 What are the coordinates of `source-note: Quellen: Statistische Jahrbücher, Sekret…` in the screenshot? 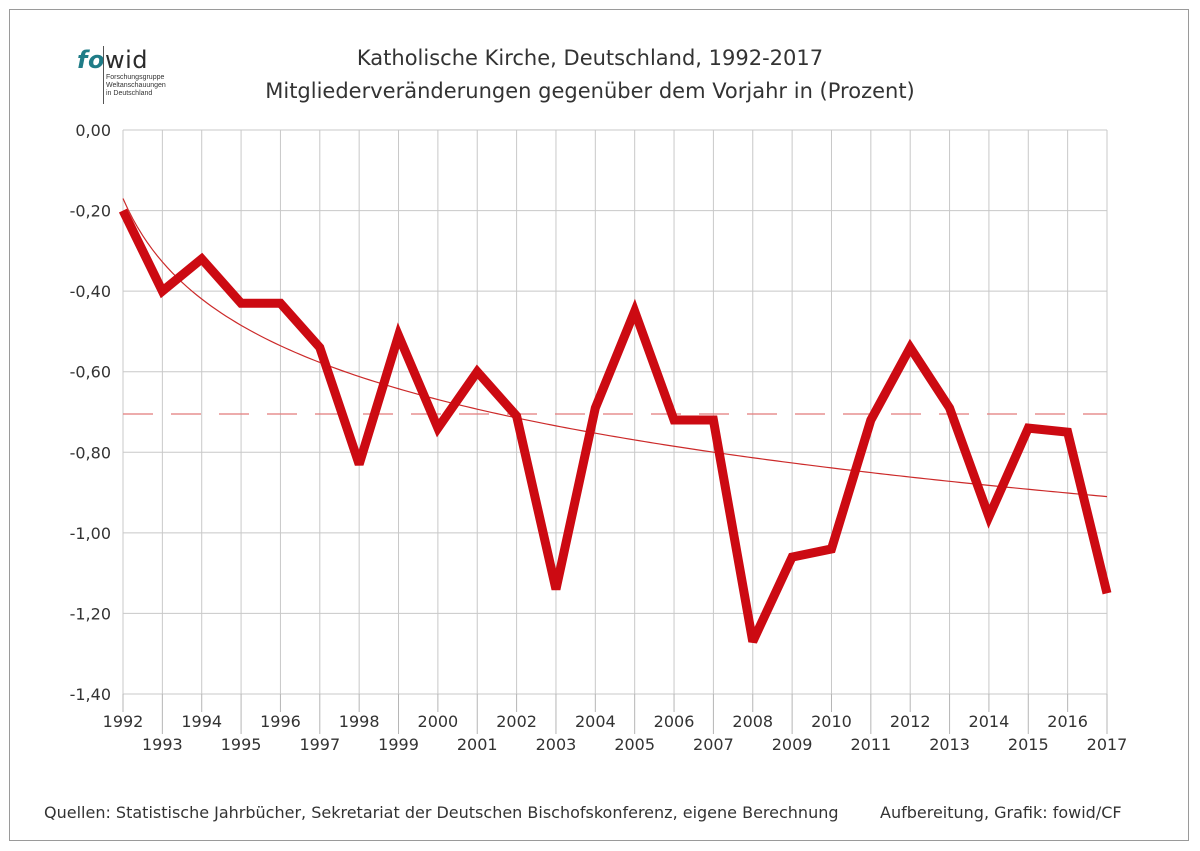 It's located at (441, 812).